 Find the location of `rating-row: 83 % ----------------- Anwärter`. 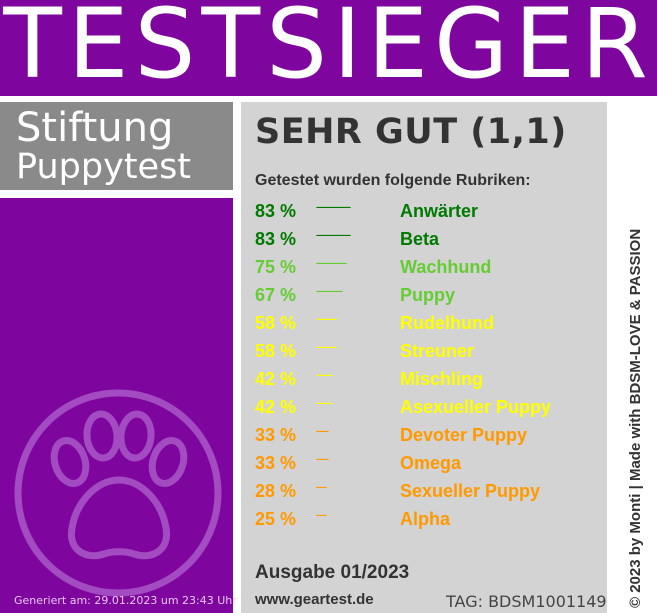

rating-row: 83 % ----------------- Anwärter is located at coordinates (430, 214).